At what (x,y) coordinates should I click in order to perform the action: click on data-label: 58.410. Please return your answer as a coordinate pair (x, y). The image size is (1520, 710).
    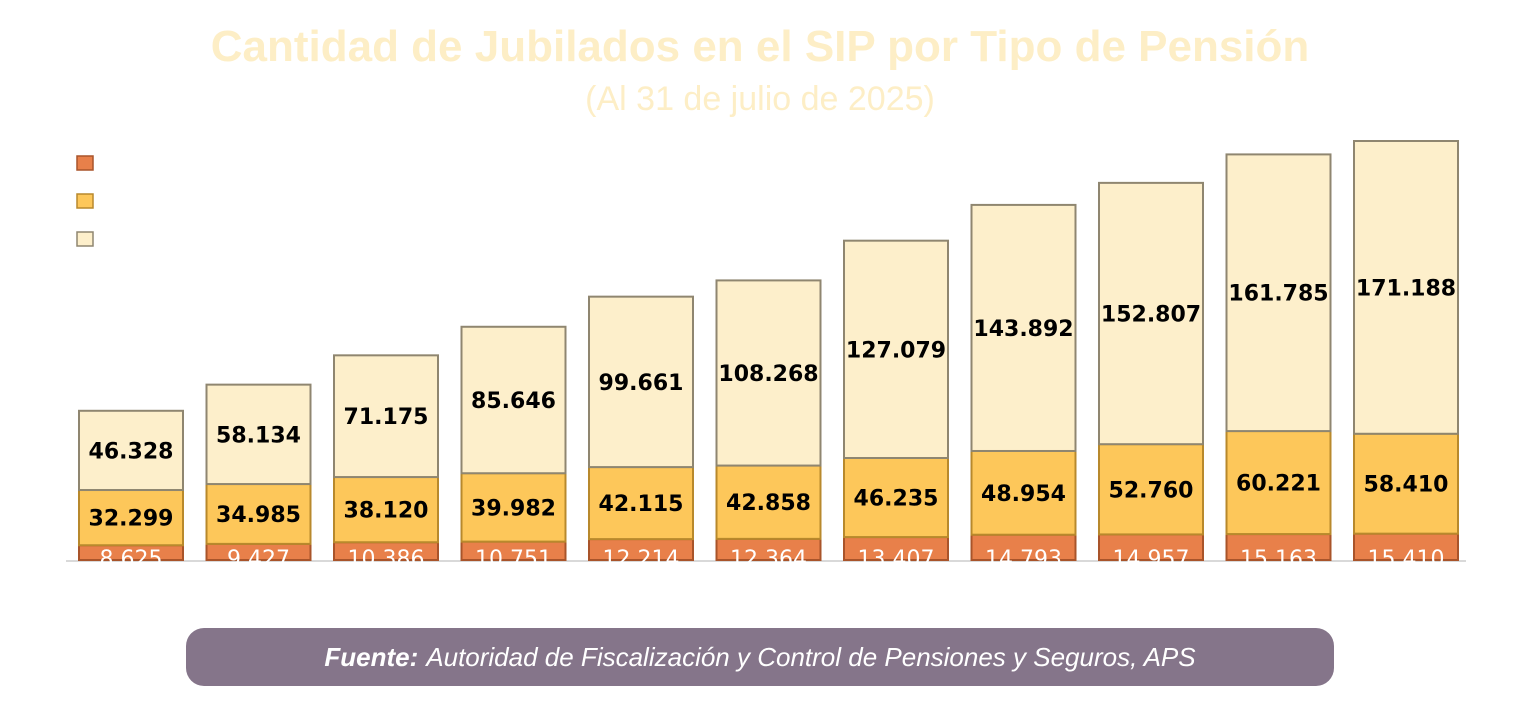
    Looking at the image, I should click on (1406, 485).